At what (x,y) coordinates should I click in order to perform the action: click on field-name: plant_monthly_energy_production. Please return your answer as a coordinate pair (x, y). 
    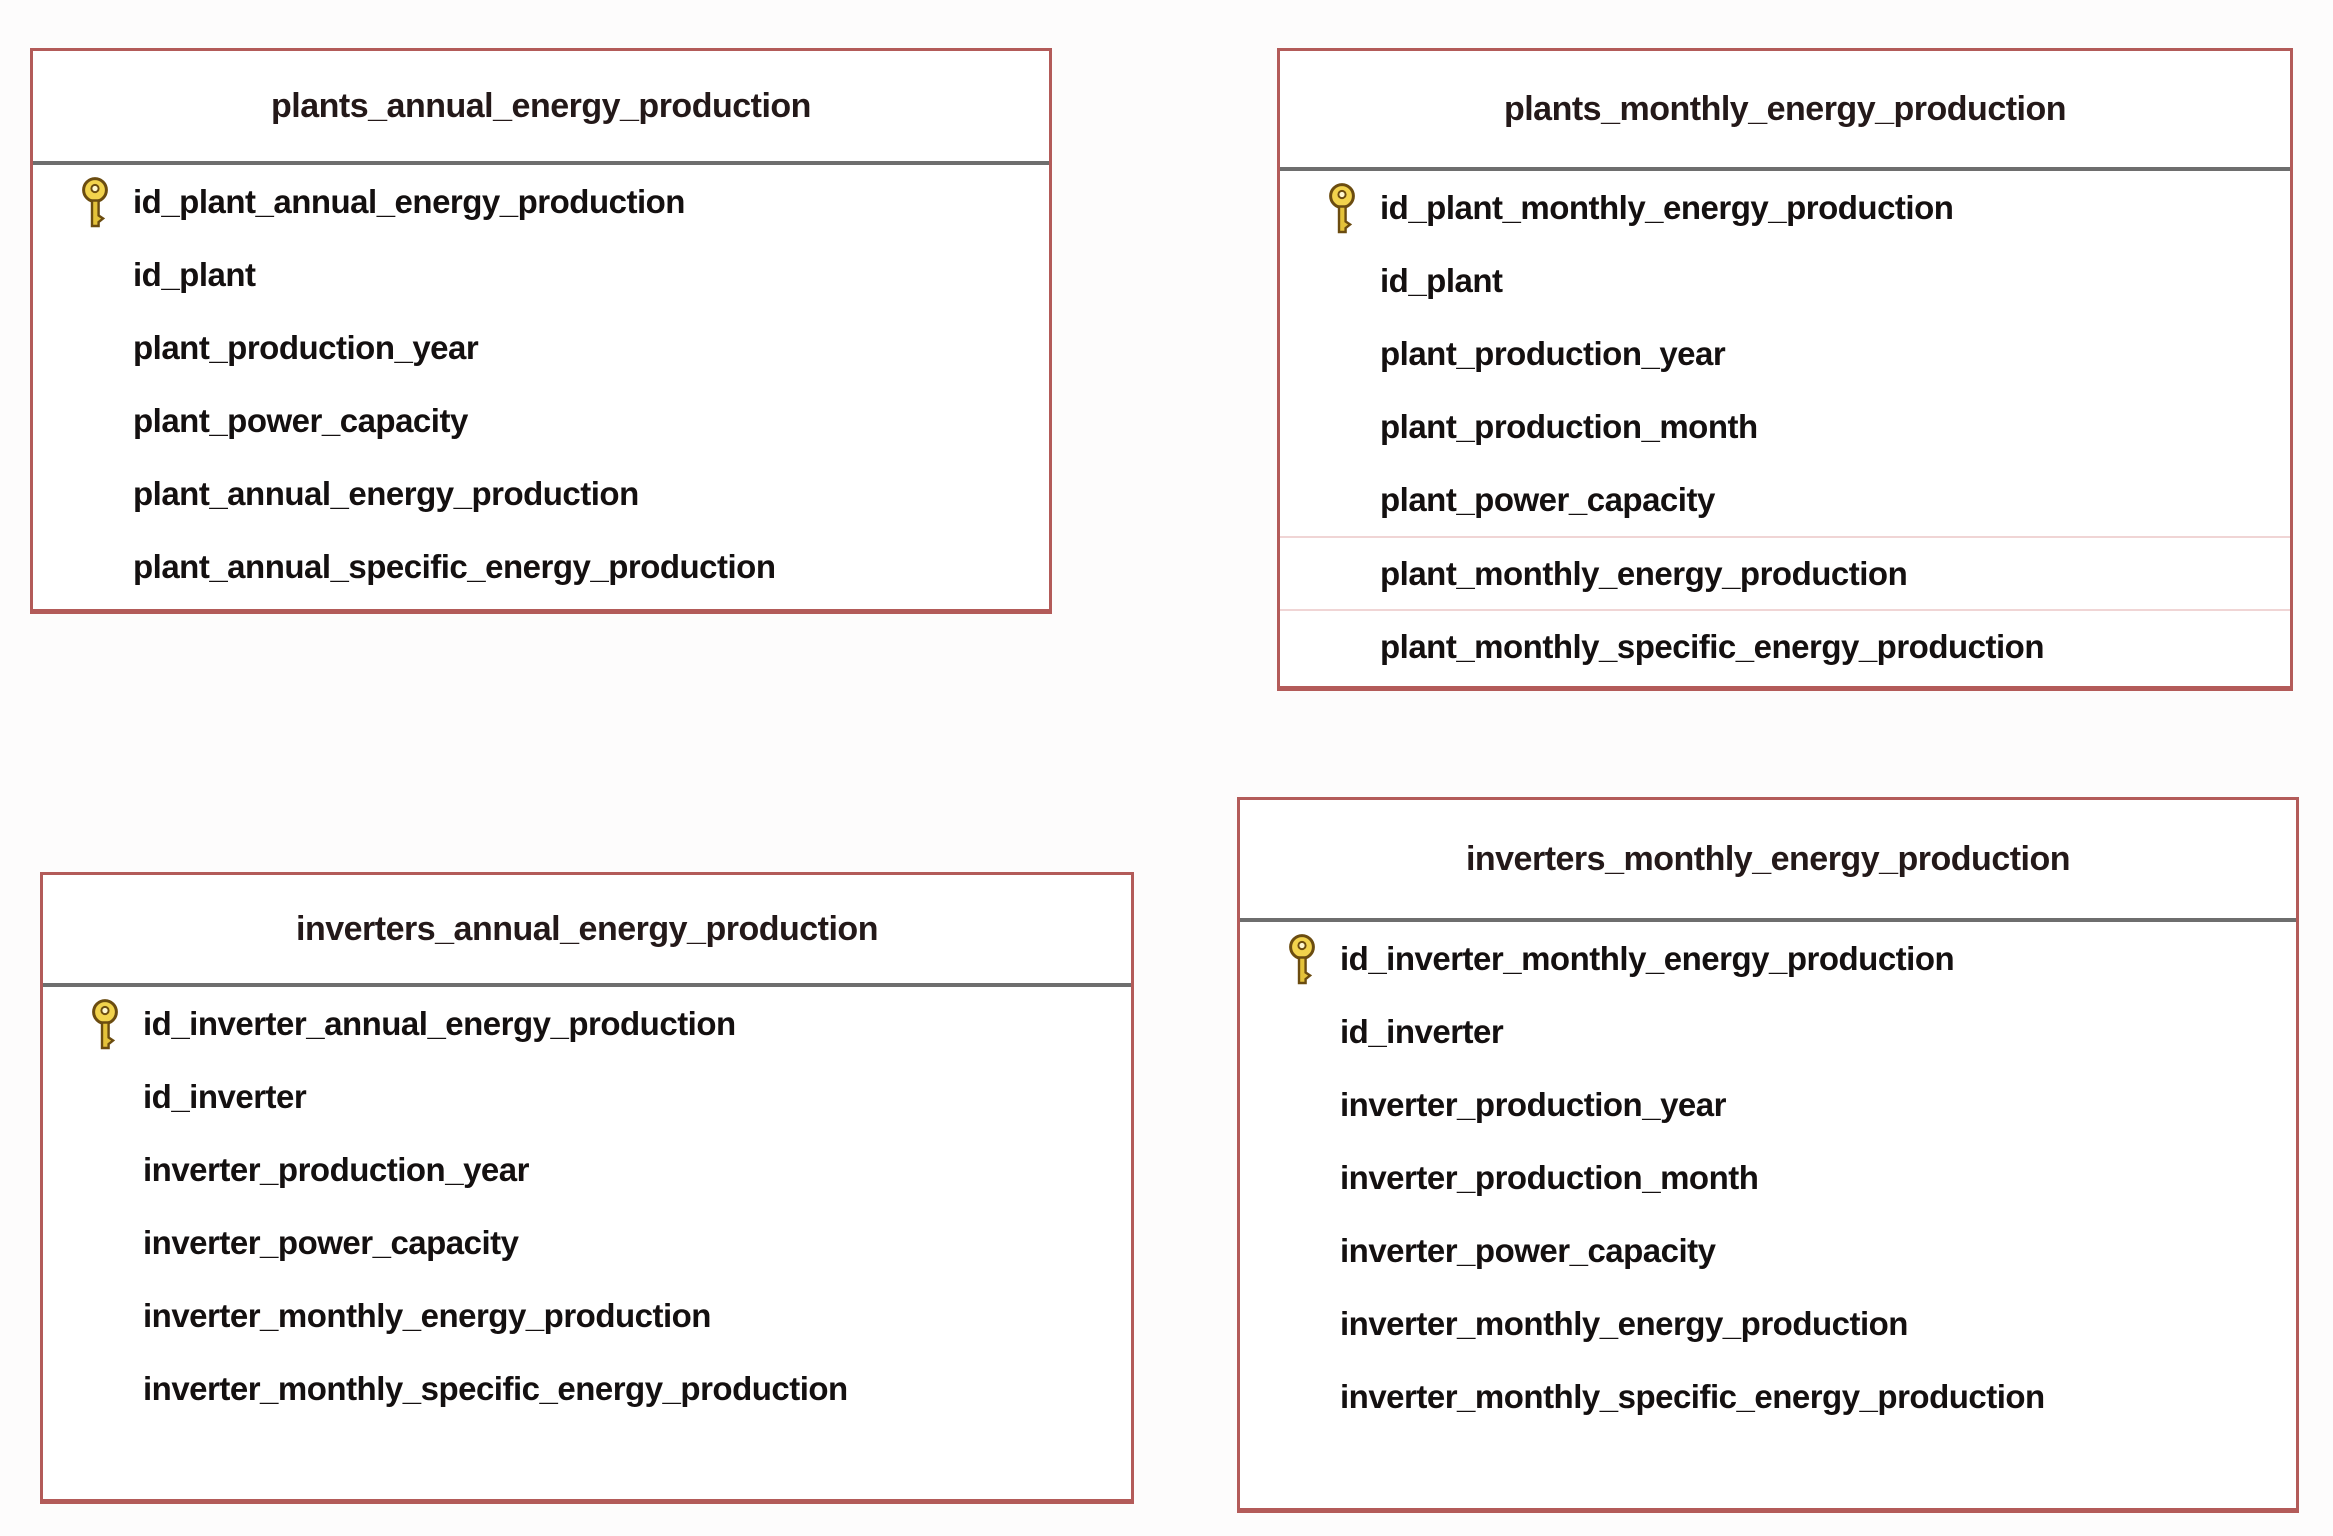
    Looking at the image, I should click on (1644, 573).